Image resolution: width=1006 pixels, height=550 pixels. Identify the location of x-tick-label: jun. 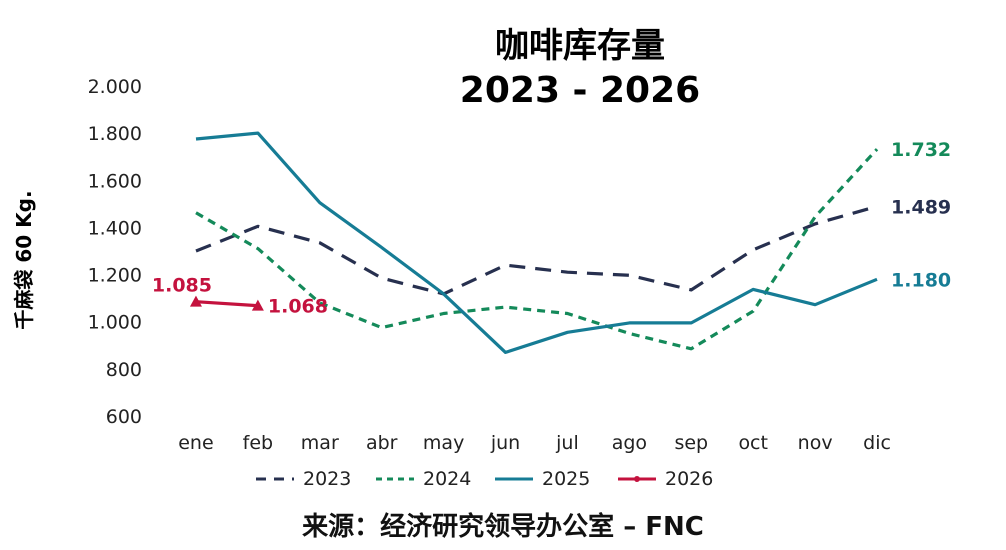
(505, 443).